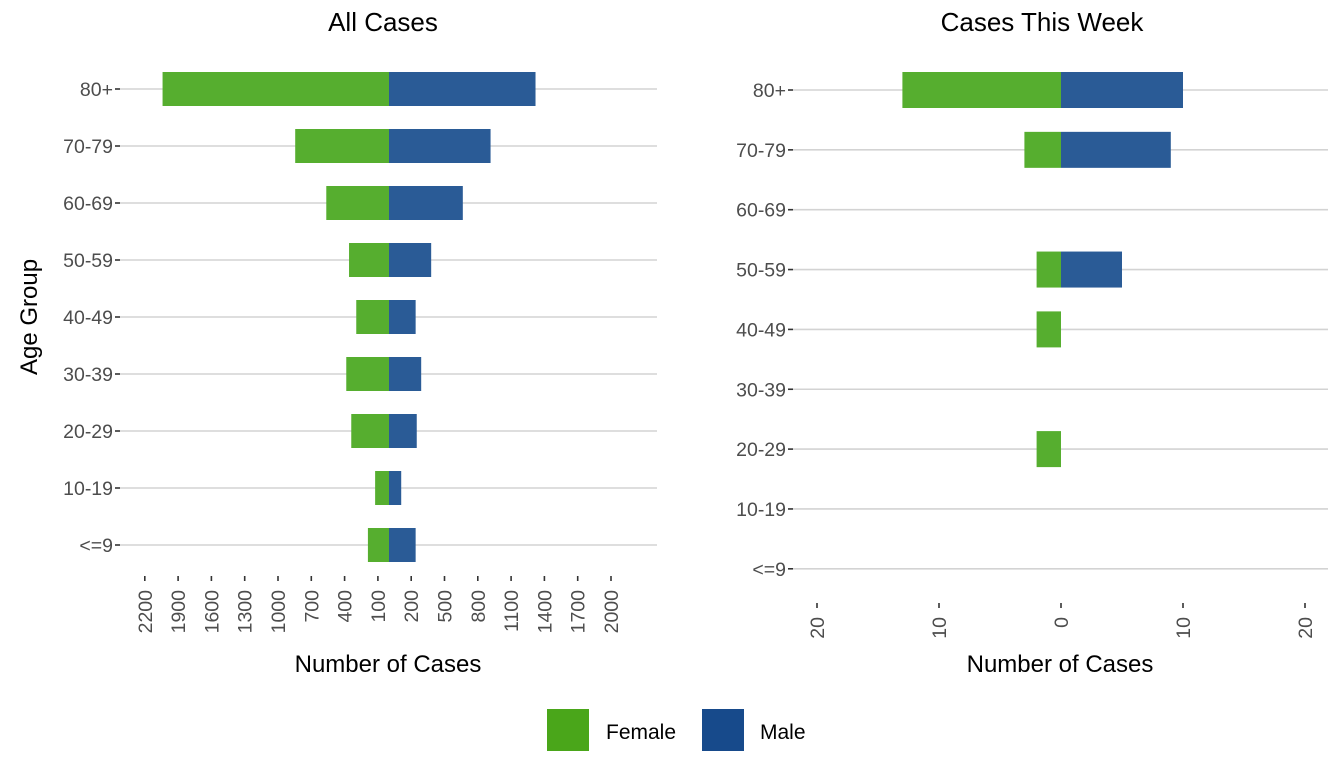 This screenshot has width=1344, height=768. I want to click on x-tick-label: 1700, so click(579, 612).